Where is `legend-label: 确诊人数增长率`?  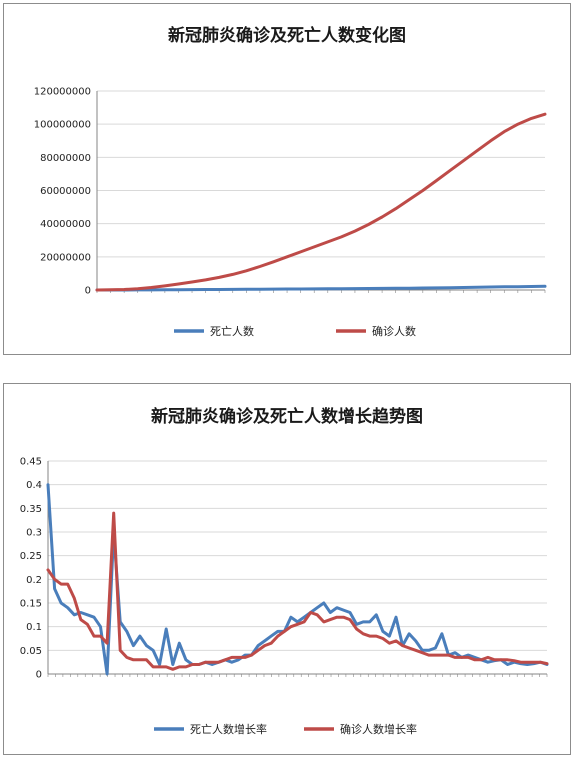 legend-label: 确诊人数增长率 is located at coordinates (378, 729).